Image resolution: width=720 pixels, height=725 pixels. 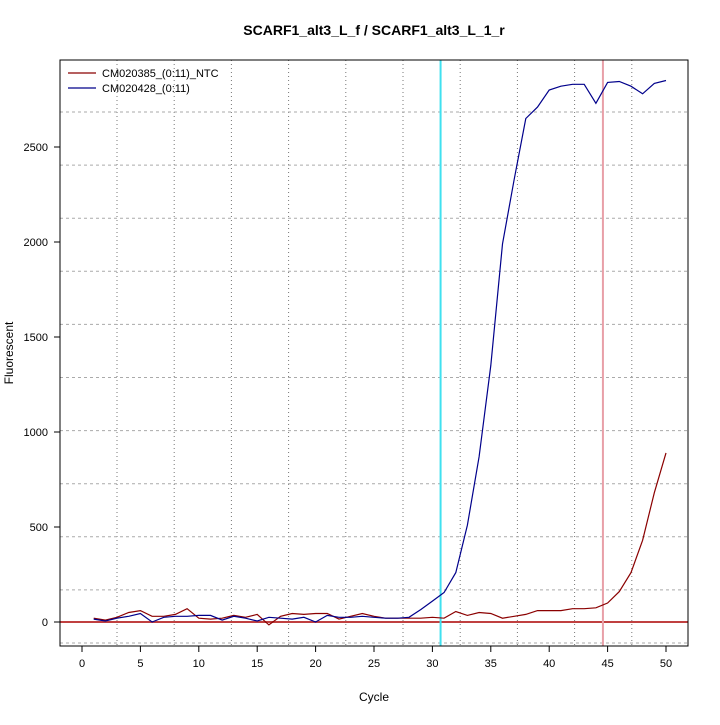 I want to click on y-tick-label: 500, so click(x=39, y=528).